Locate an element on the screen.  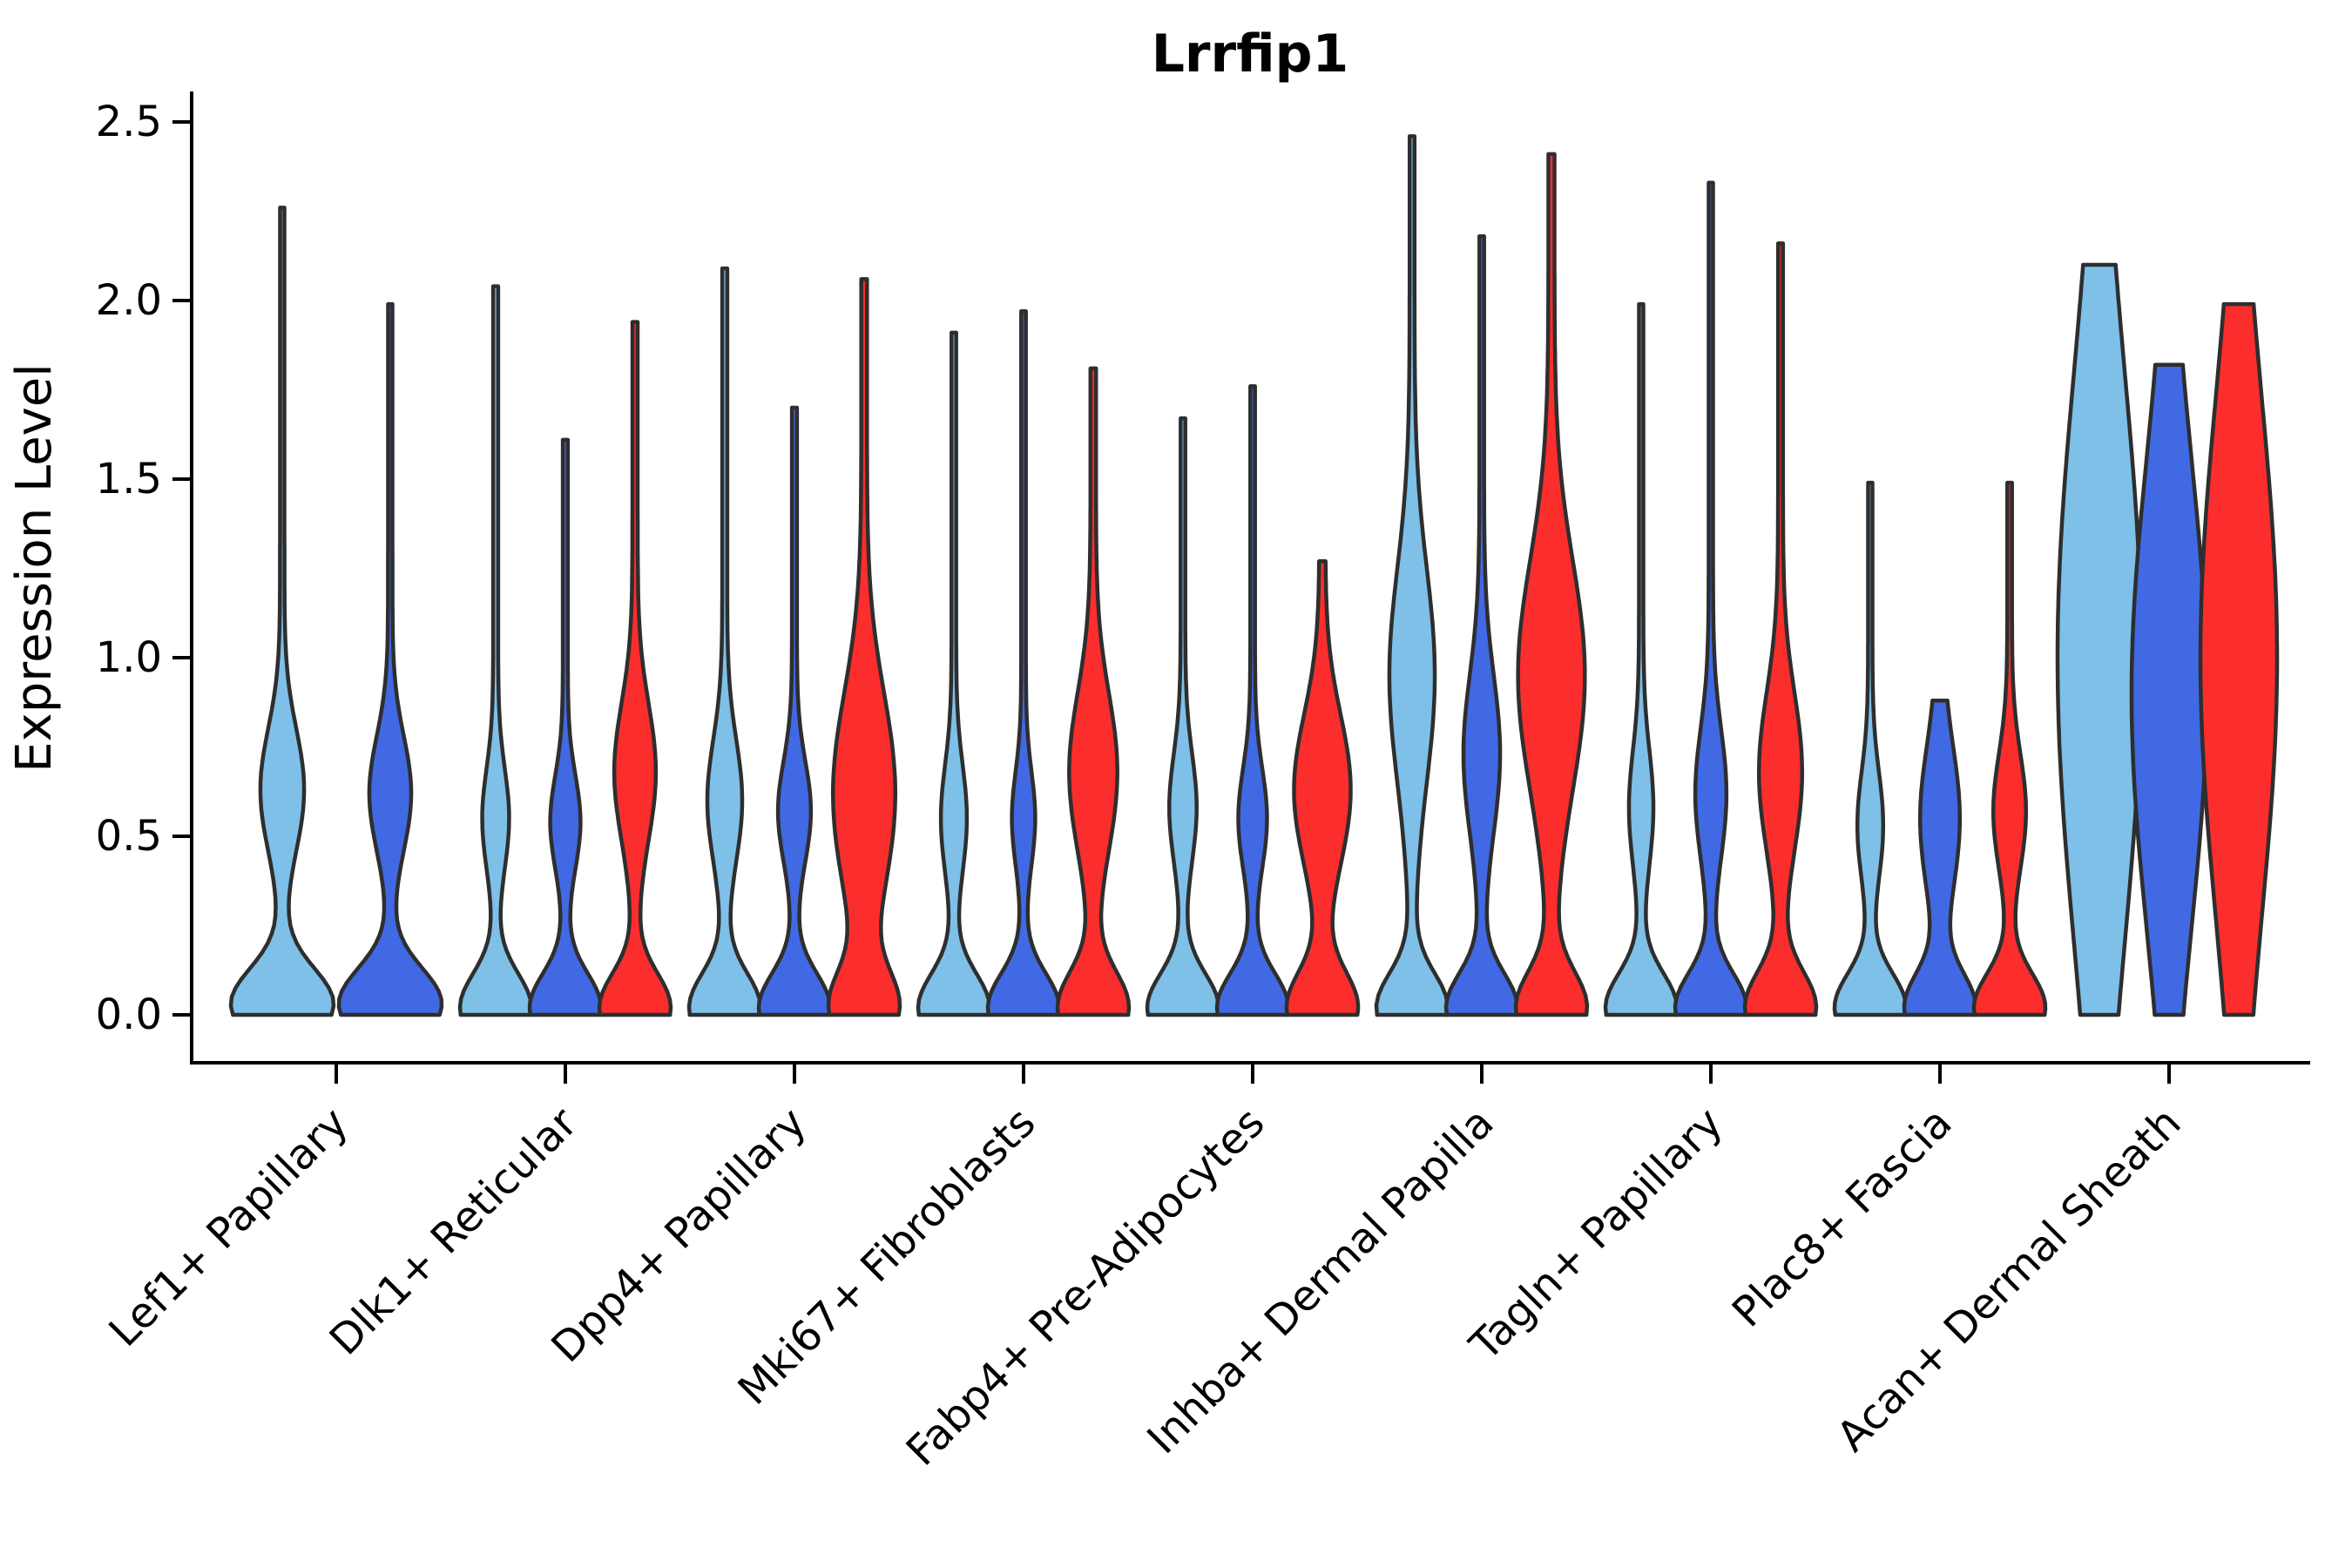
violin-dpp4-lightblue is located at coordinates (724, 641).